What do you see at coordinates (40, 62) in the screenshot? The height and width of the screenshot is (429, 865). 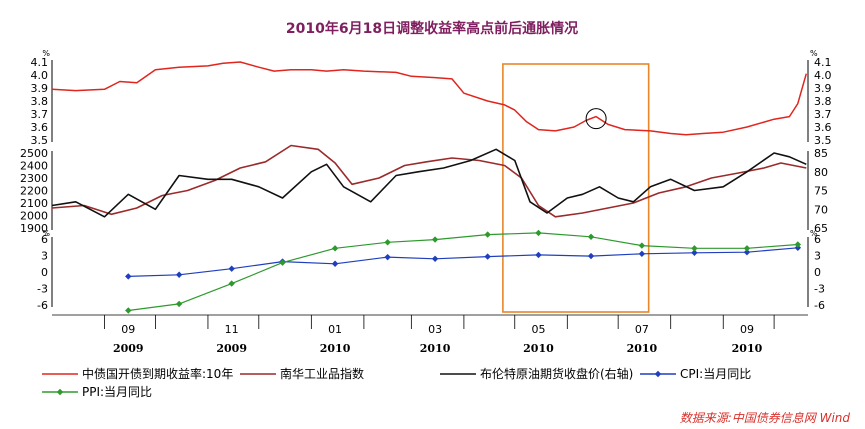 I see `top-left-tick-0: 4.1` at bounding box center [40, 62].